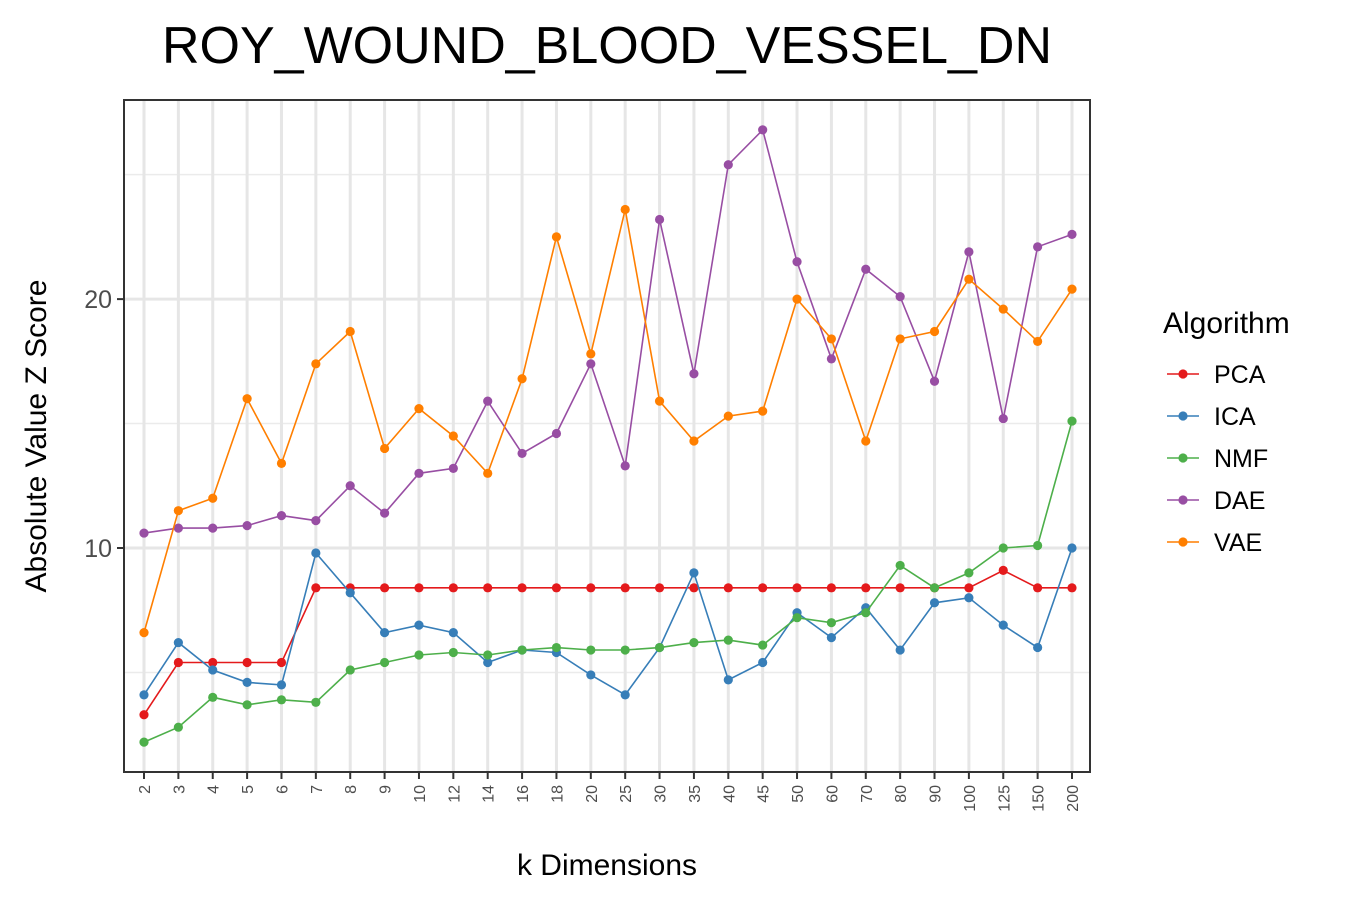 The width and height of the screenshot is (1350, 900). What do you see at coordinates (626, 794) in the screenshot?
I see `x-tick-label: 25` at bounding box center [626, 794].